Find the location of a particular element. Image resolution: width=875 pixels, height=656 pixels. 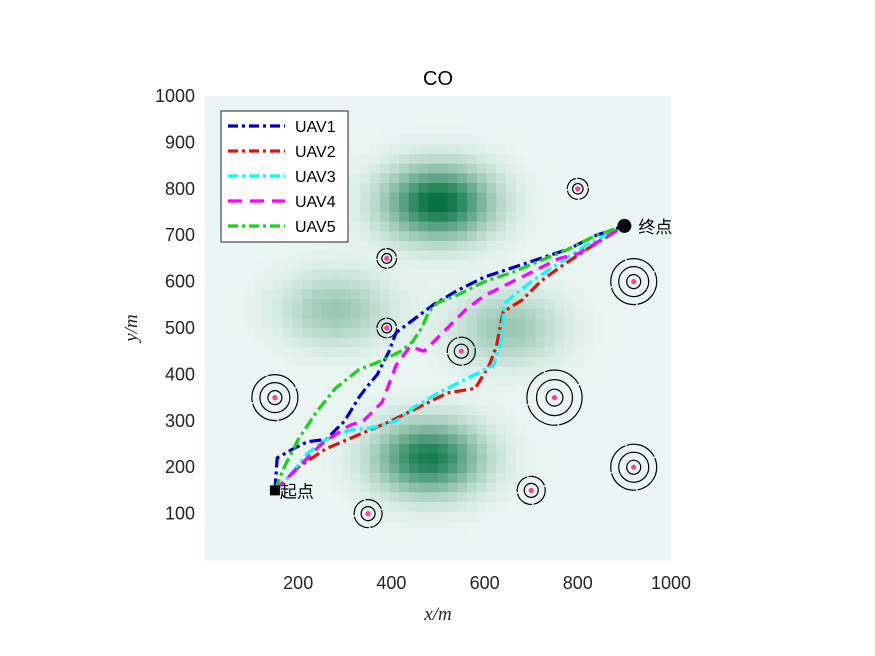

x-tick-label: 600 is located at coordinates (485, 583).